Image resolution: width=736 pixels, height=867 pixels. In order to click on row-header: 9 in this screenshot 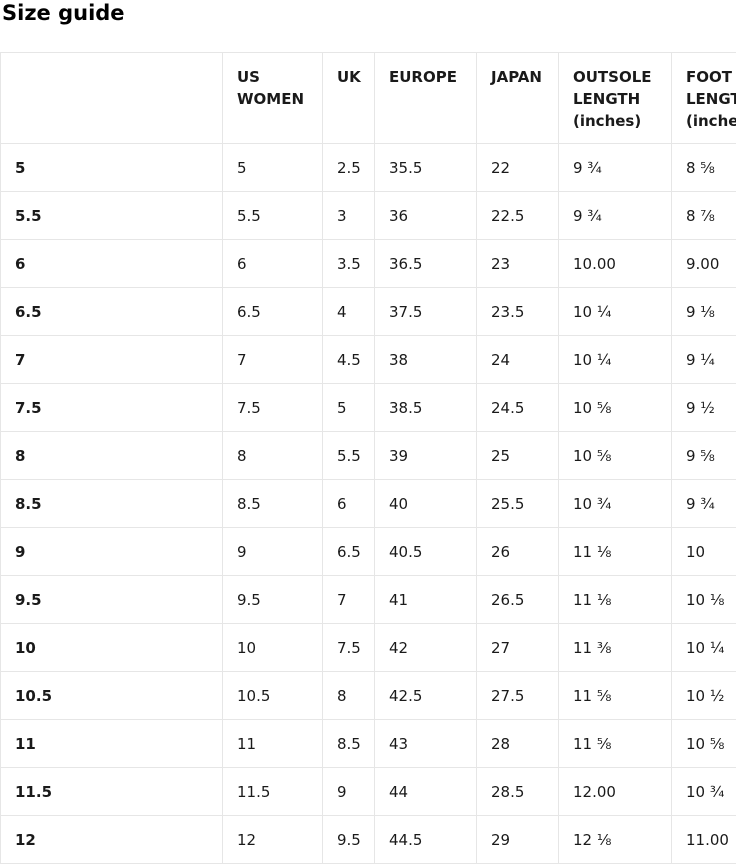, I will do `click(111, 551)`.